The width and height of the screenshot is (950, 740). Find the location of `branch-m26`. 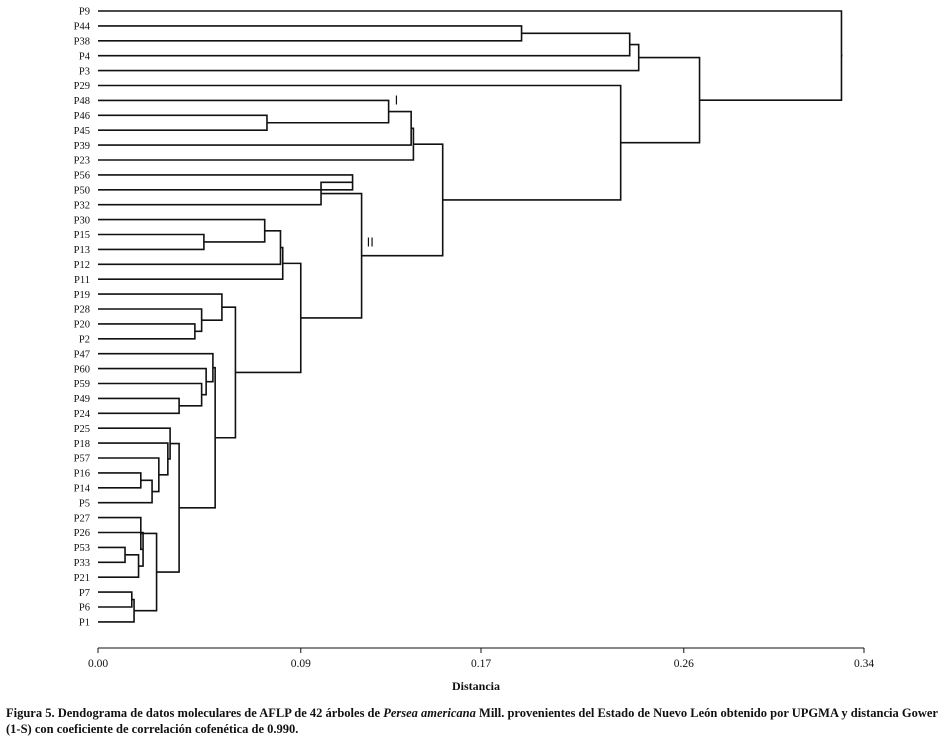

branch-m26 is located at coordinates (112, 555).